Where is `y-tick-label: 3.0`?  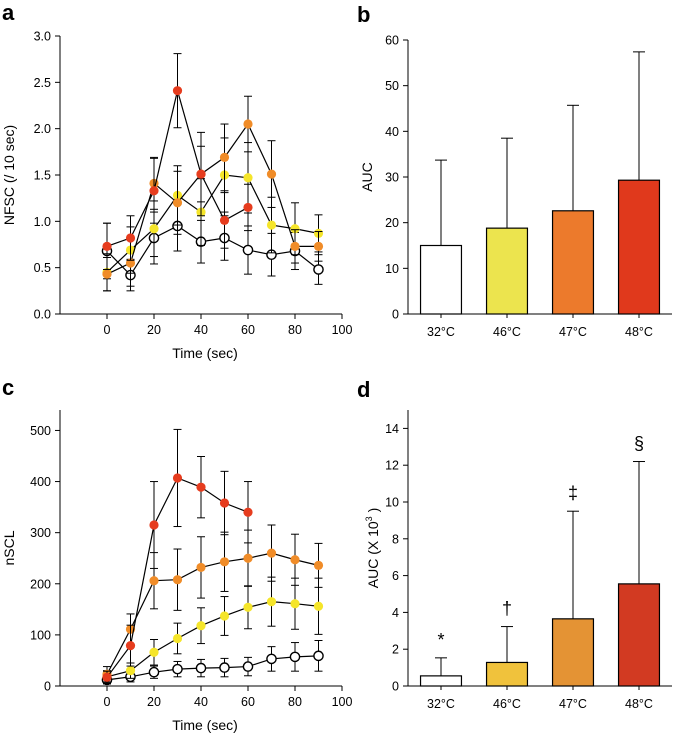 y-tick-label: 3.0 is located at coordinates (42, 37).